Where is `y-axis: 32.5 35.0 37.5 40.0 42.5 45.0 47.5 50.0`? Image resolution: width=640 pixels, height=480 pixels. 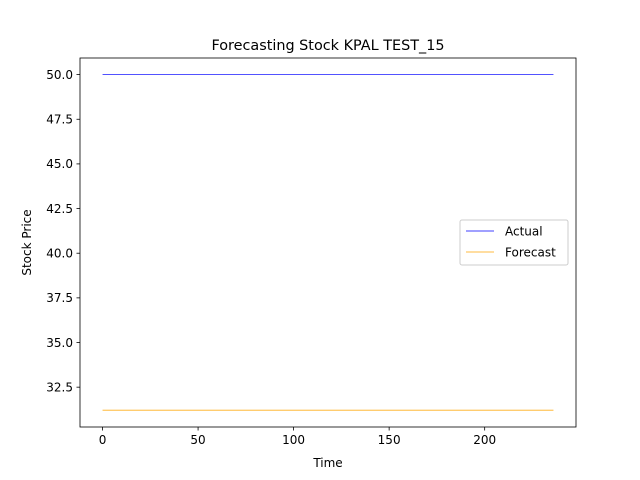
y-axis: 32.5 35.0 37.5 40.0 42.5 45.0 47.5 50.0 is located at coordinates (63, 231).